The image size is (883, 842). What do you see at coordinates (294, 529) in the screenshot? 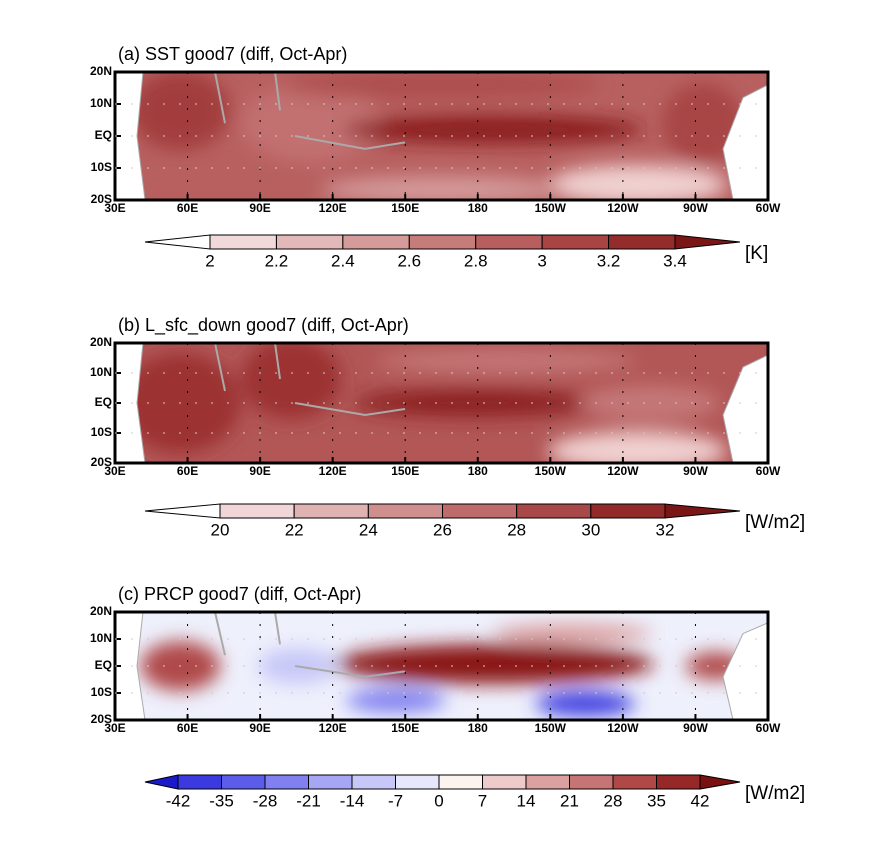
I see `colorbar-label: 22` at bounding box center [294, 529].